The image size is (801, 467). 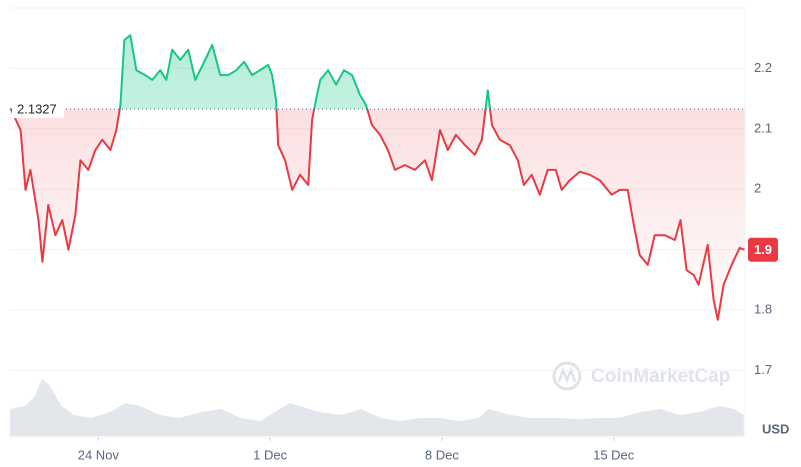 I want to click on watermark-logo, so click(x=567, y=376).